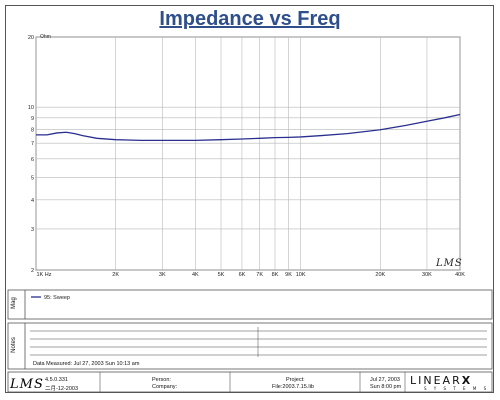 This screenshot has width=500, height=400. Describe the element at coordinates (32, 144) in the screenshot. I see `y-tick-label: 7` at that location.